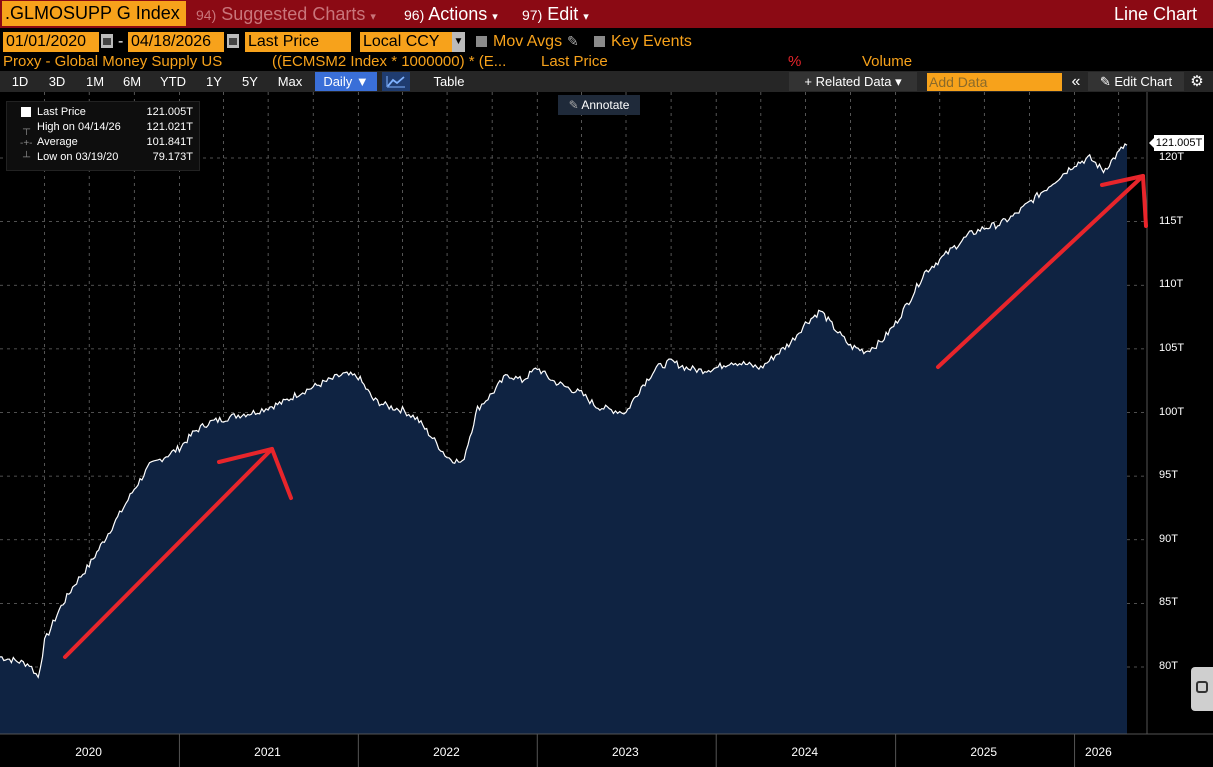  I want to click on collapse-icon: «, so click(1076, 81).